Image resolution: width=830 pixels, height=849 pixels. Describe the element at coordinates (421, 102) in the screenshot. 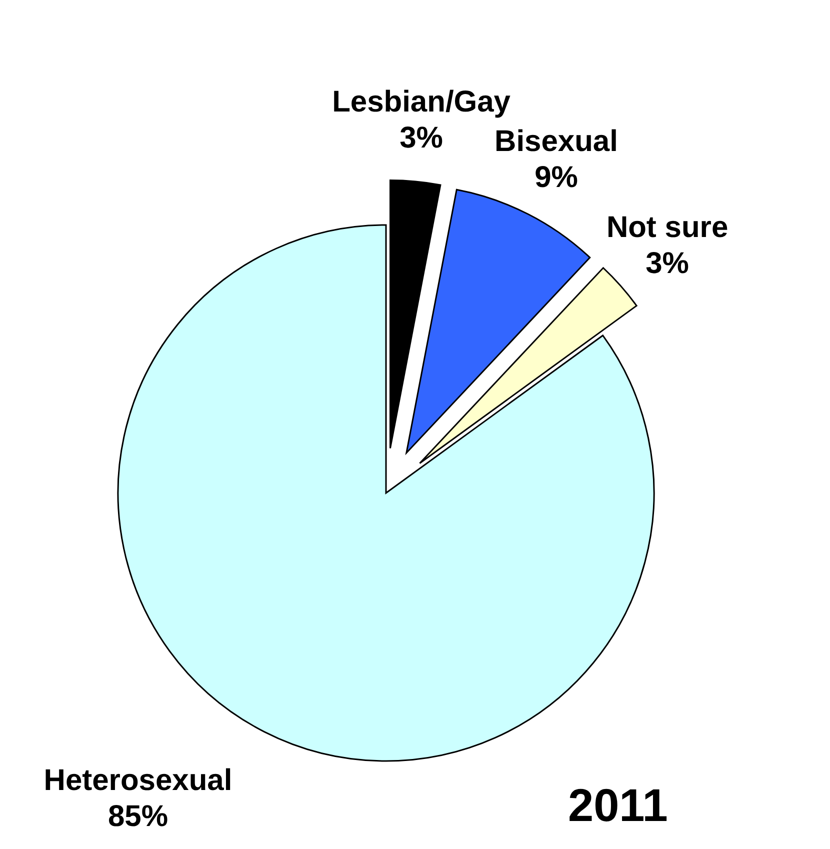

I see `slice-label: Lesbian/Gay` at that location.